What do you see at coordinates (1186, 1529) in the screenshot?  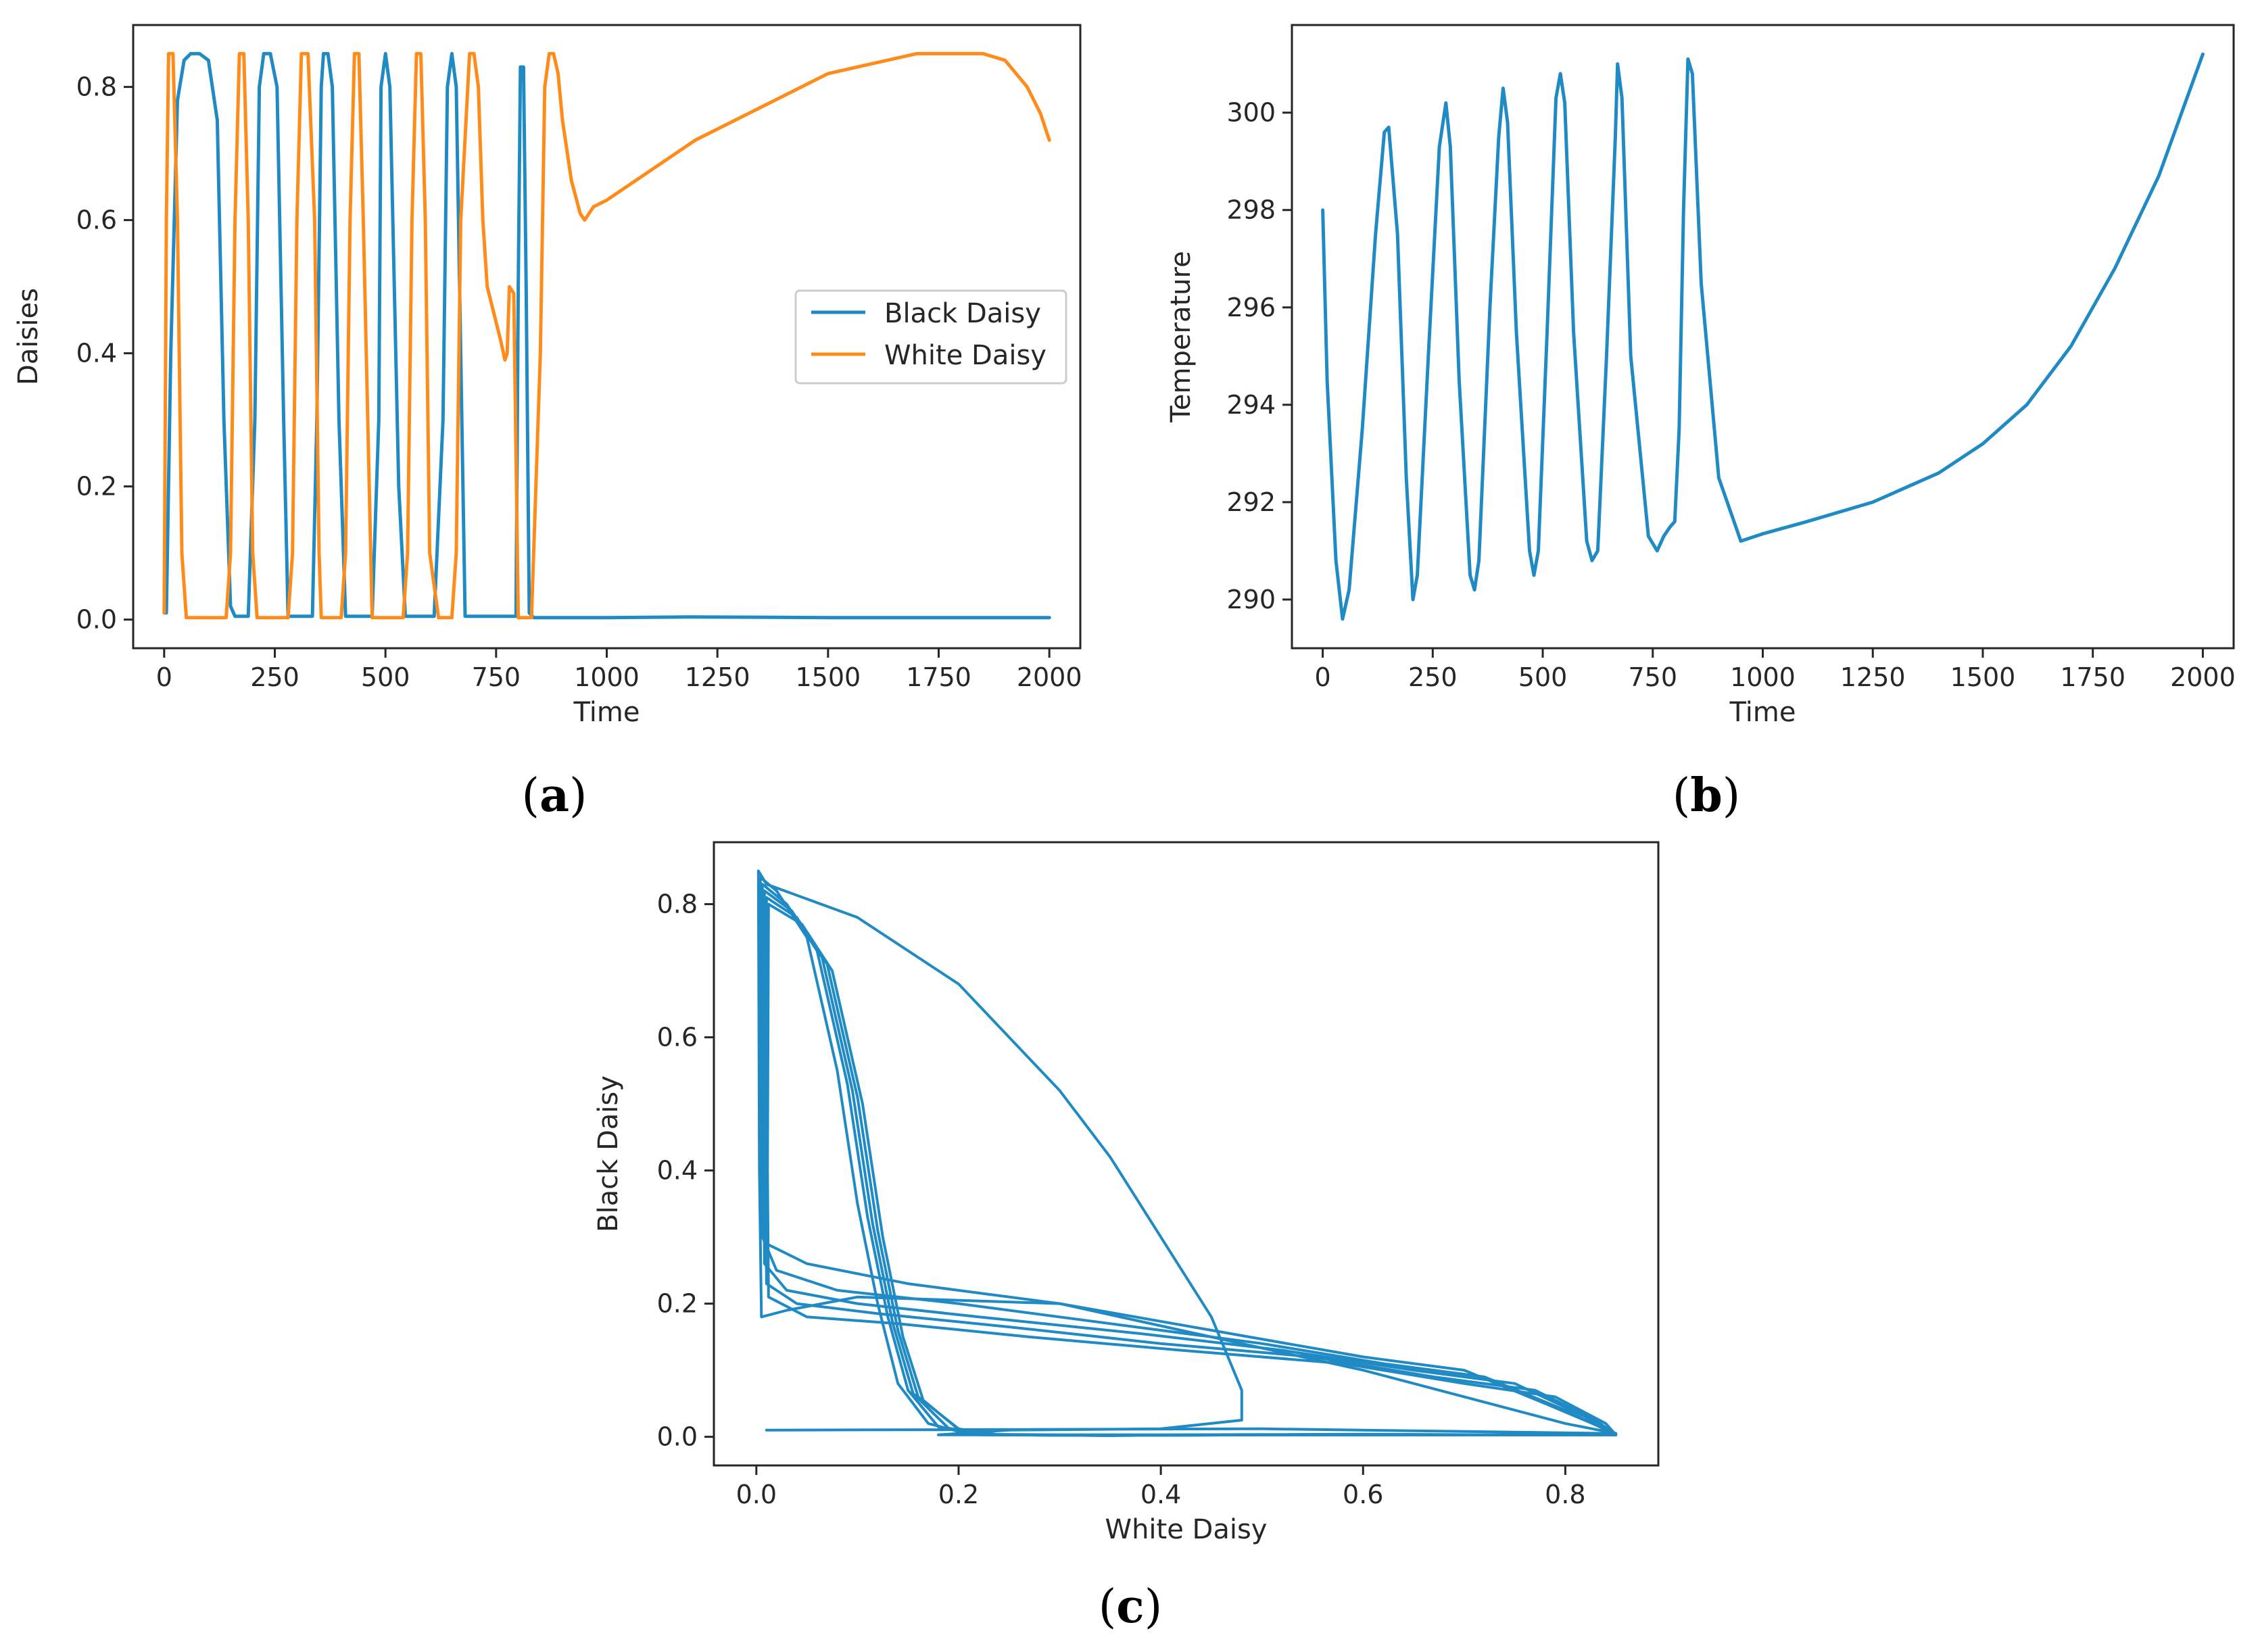 I see `x-axis-label: White Daisy` at bounding box center [1186, 1529].